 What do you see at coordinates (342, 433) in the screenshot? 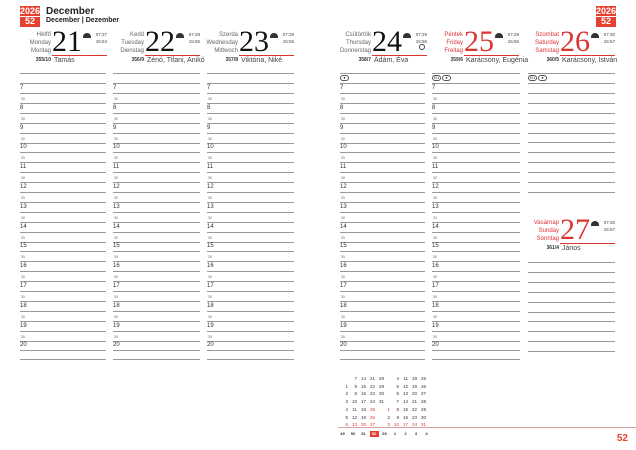
I see `week-number: 49` at bounding box center [342, 433].